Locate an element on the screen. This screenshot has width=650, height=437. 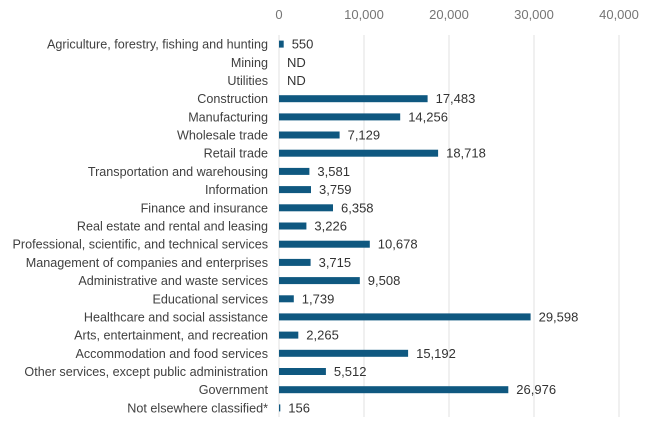
svg-text: 2,265 is located at coordinates (322, 335).